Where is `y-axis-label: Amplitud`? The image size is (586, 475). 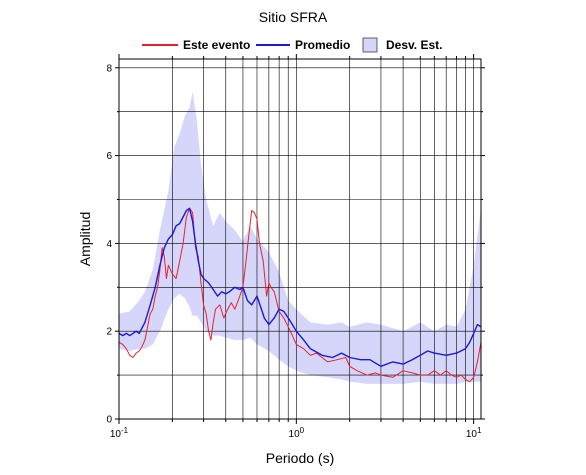
y-axis-label: Amplitud is located at coordinates (85, 239).